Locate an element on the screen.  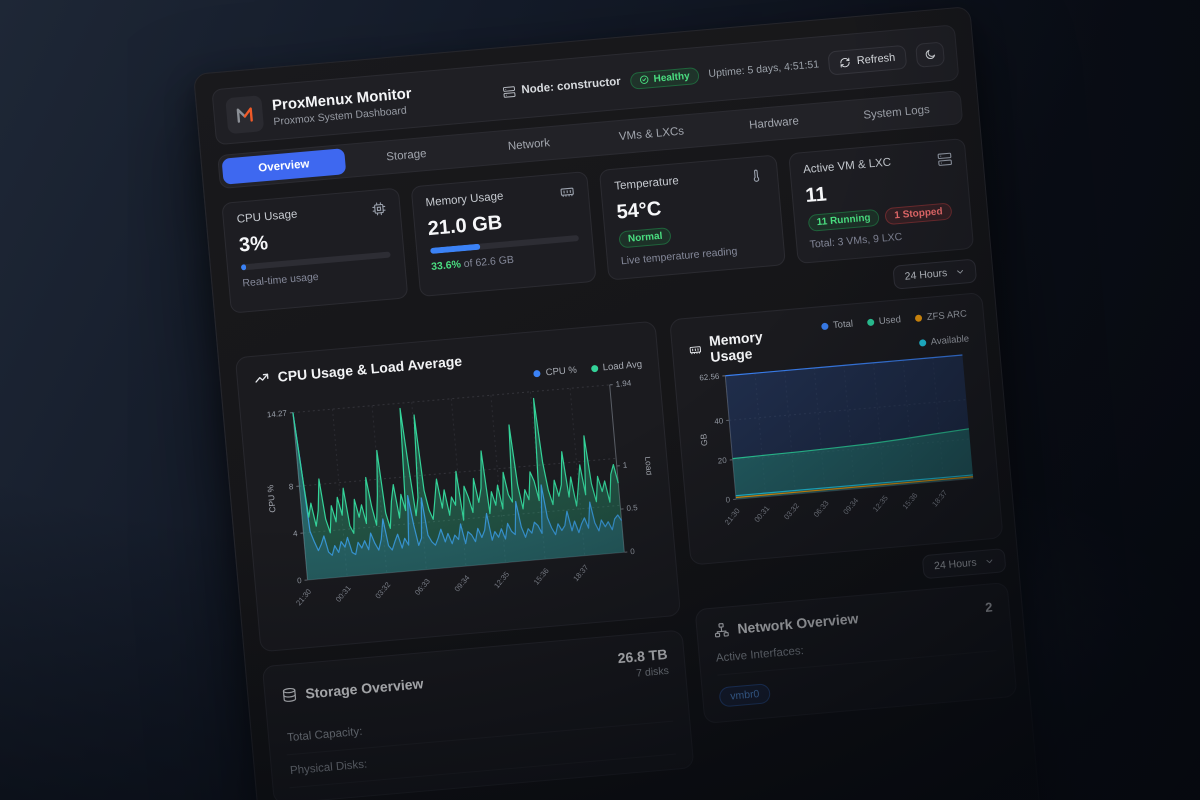
legend-item: Total is located at coordinates (836, 325).